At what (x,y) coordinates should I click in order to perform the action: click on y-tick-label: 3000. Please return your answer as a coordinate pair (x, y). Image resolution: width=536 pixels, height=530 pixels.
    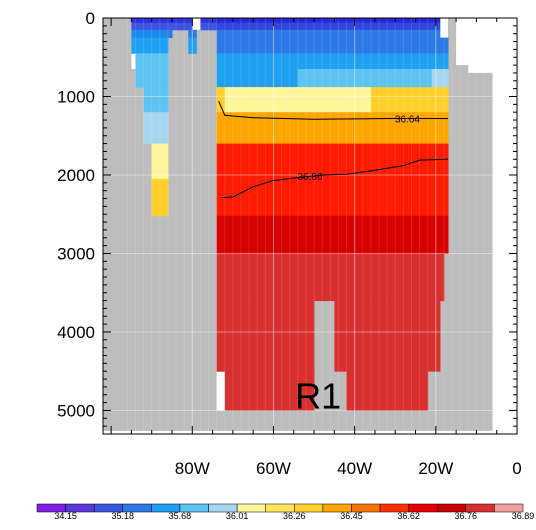
    Looking at the image, I should click on (76, 253).